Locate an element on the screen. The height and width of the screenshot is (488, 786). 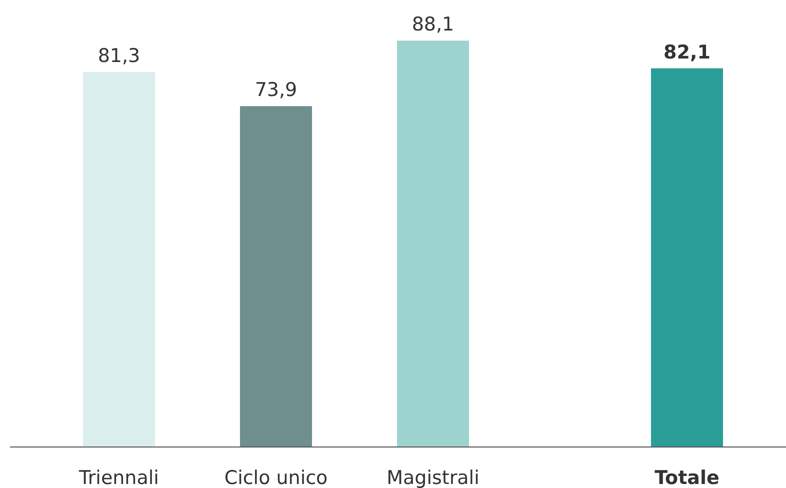
data-label: 81,3 is located at coordinates (119, 56).